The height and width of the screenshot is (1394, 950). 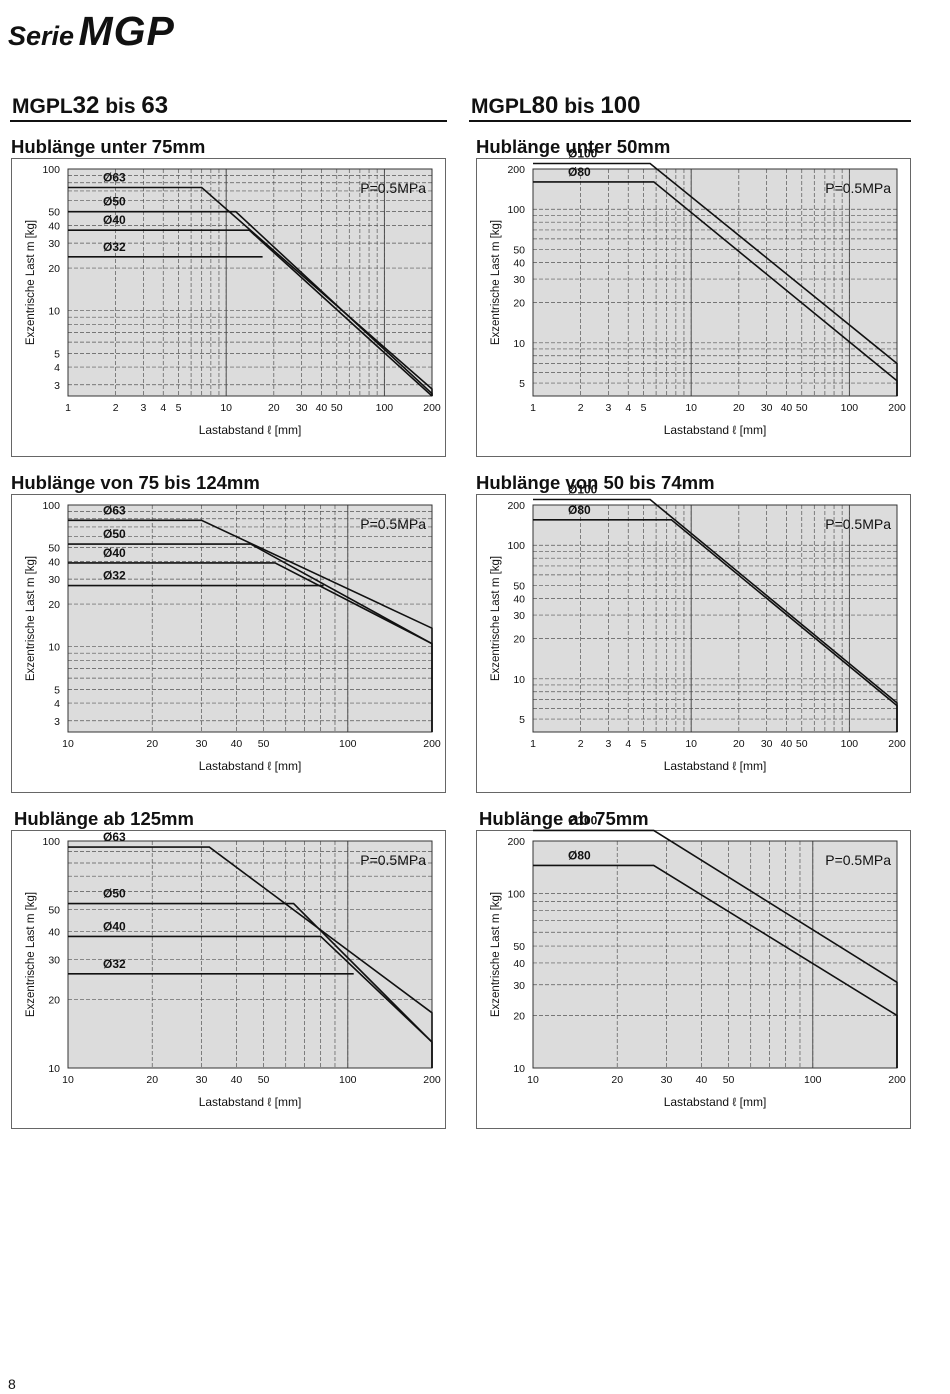 I want to click on x-tick-label: 3, so click(x=609, y=744).